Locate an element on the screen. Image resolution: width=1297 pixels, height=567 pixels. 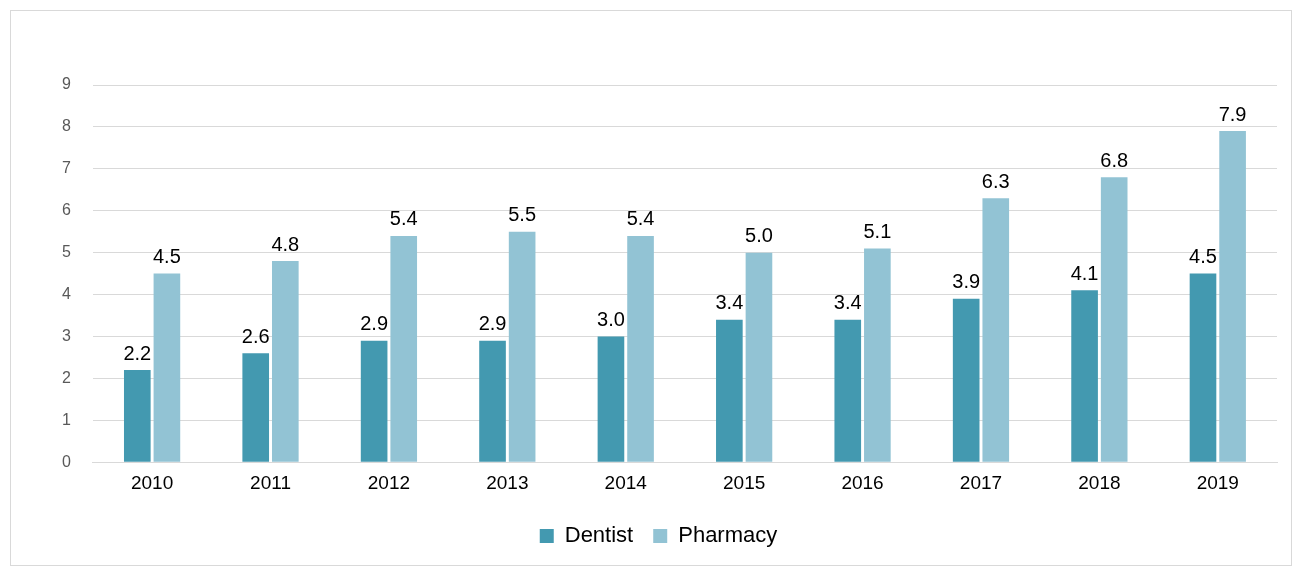
y-tick-label: 8 is located at coordinates (66, 126).